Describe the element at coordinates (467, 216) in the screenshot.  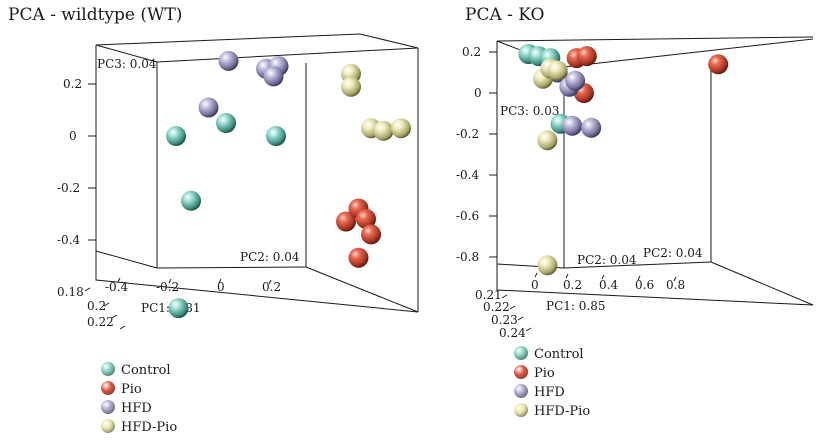
I see `ko-pc3-tick: -0.6` at that location.